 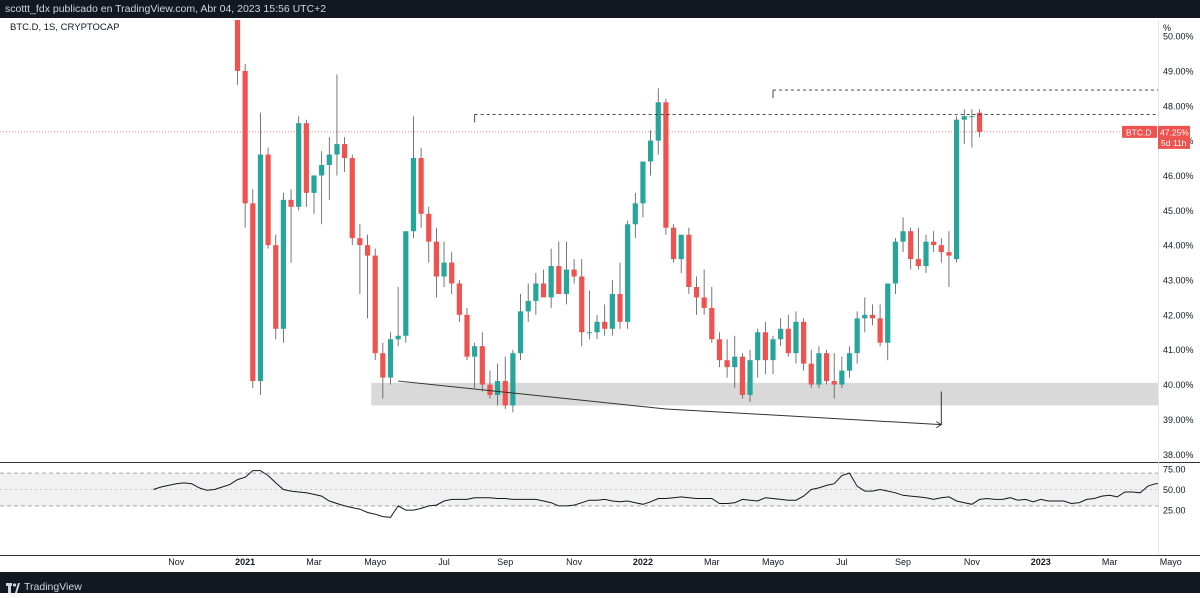 I want to click on projection-line, so click(x=803, y=417).